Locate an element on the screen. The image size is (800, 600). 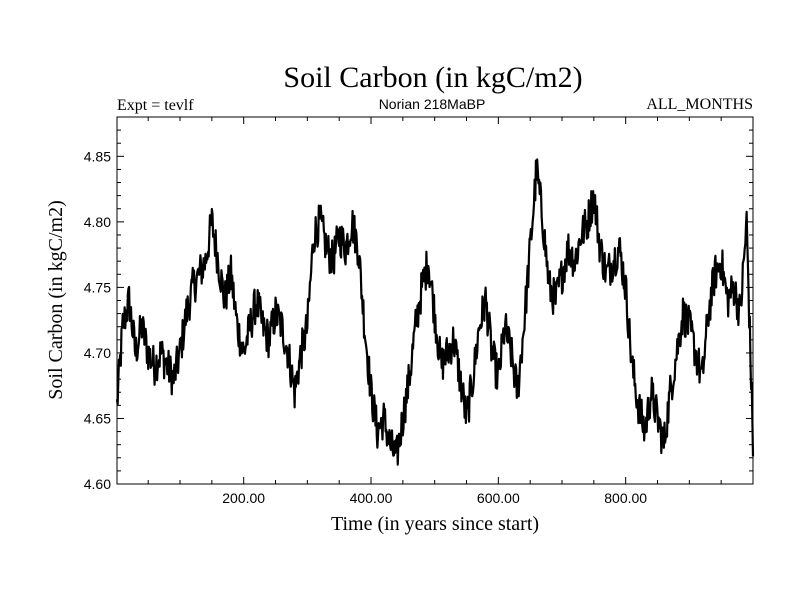
chart-title: Soil Carbon (in kgC/m2) is located at coordinates (432, 77).